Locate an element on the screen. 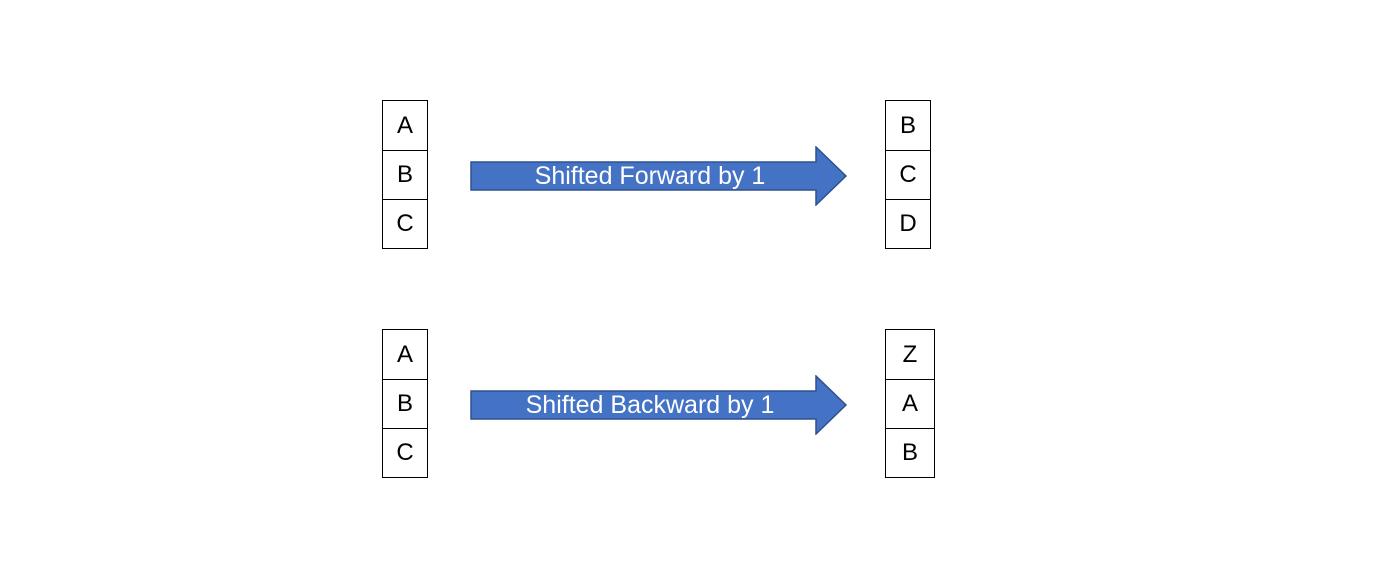  forward-output-column: B C D is located at coordinates (908, 174).